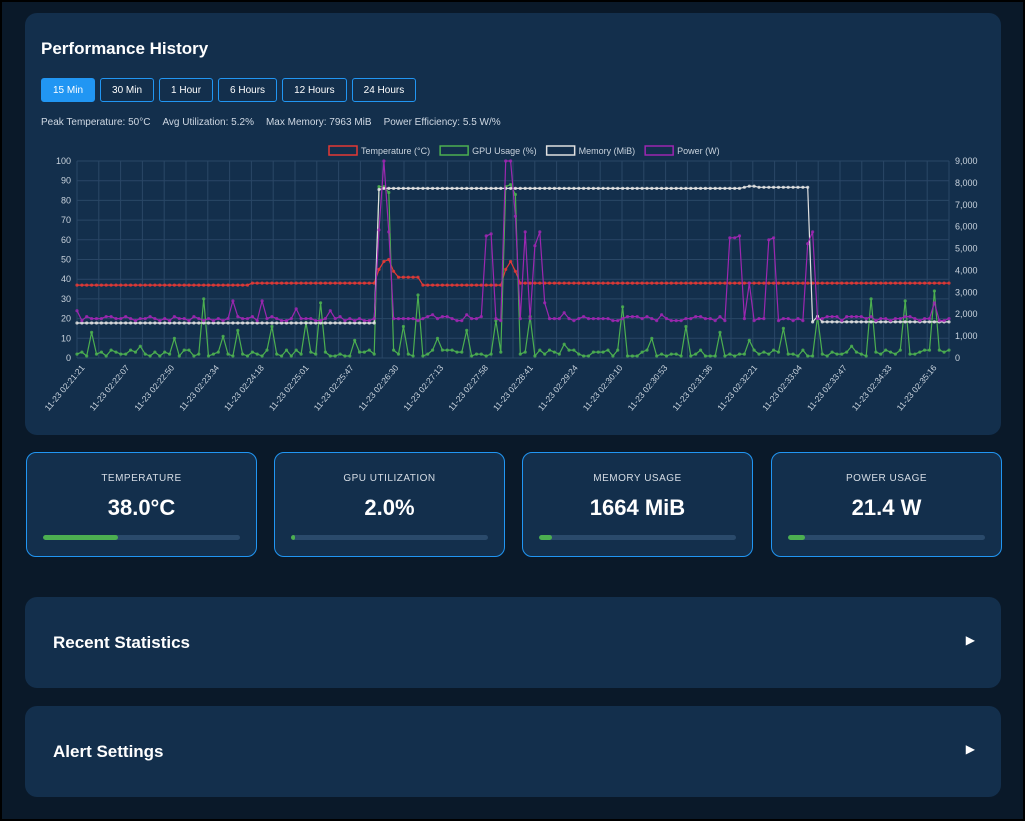 This screenshot has height=821, width=1025. Describe the element at coordinates (68, 90) in the screenshot. I see `range-15min-button: 15 Min` at that location.